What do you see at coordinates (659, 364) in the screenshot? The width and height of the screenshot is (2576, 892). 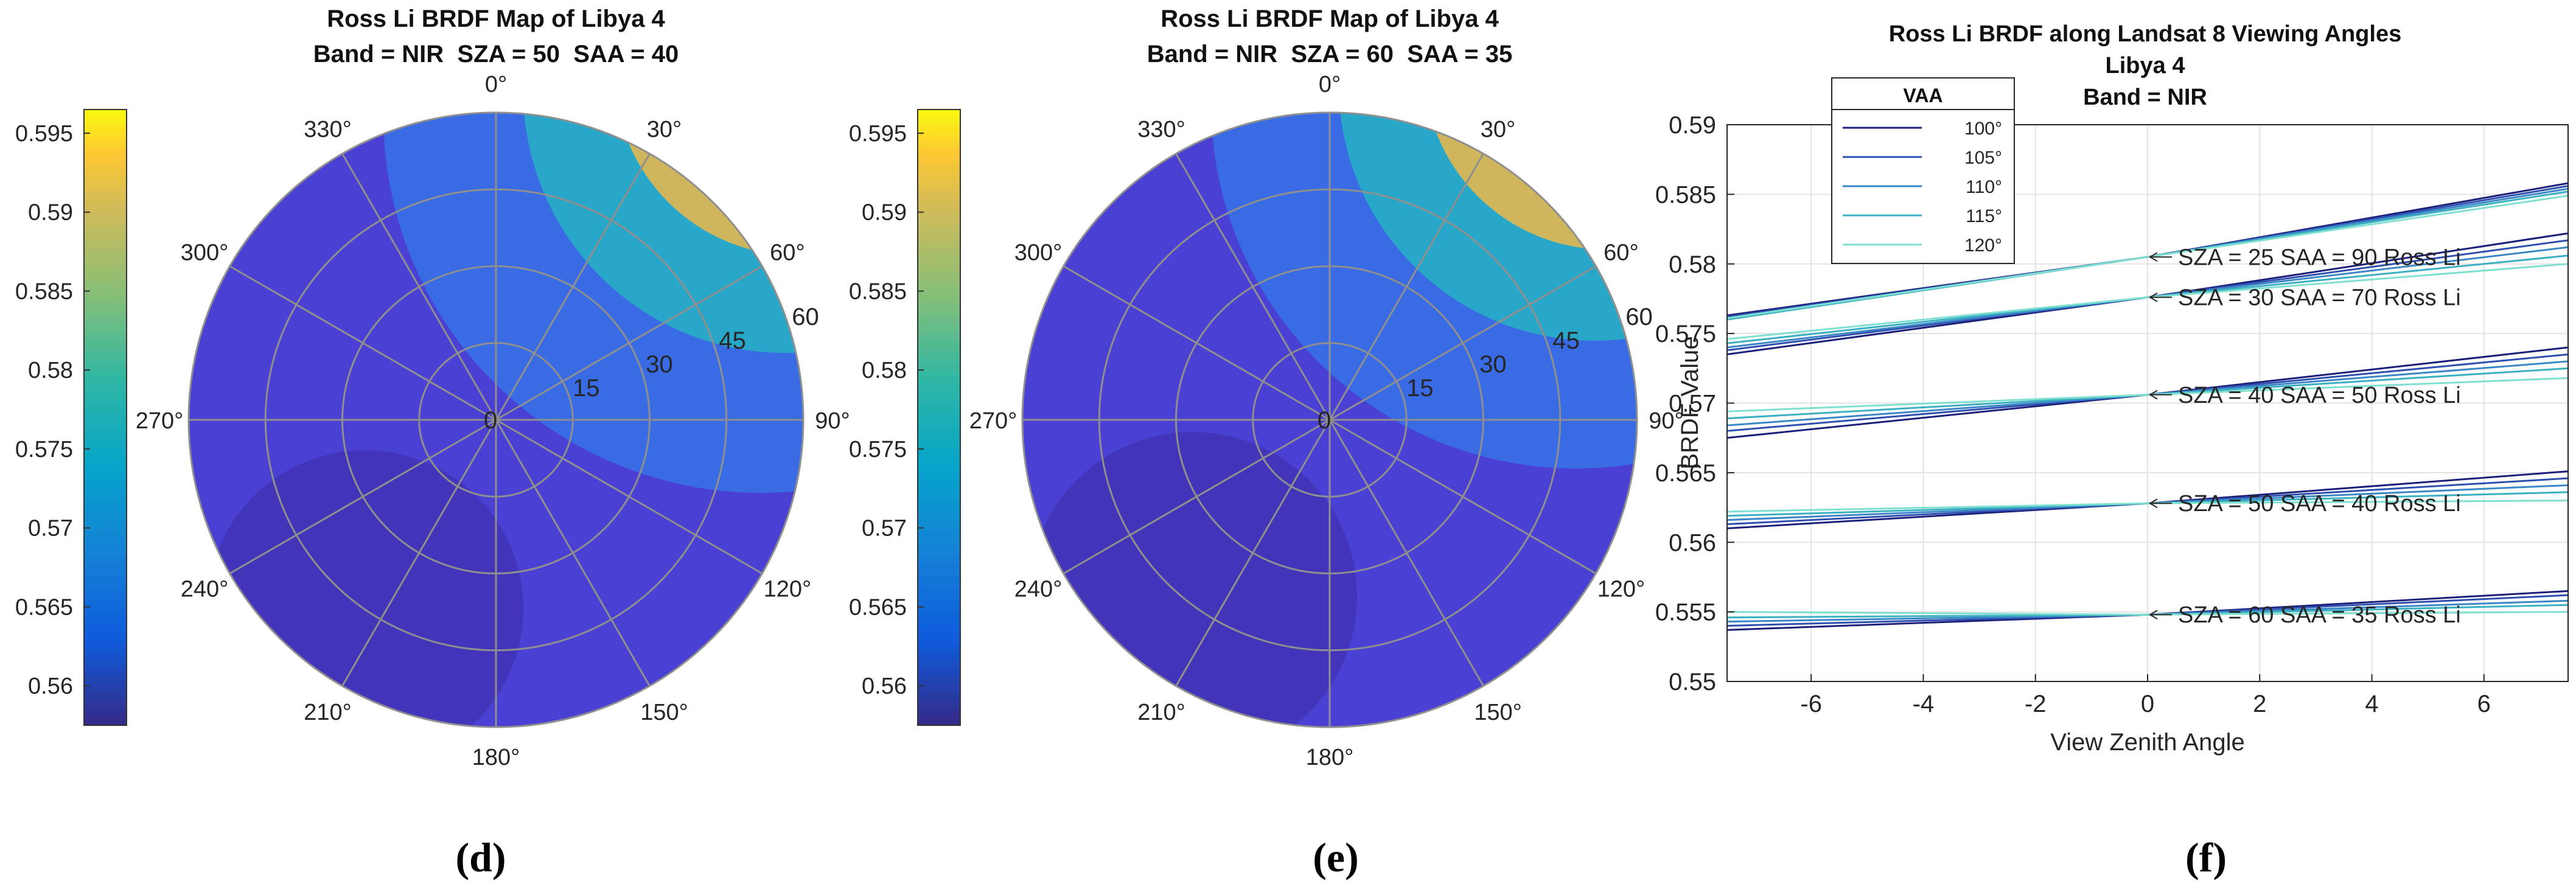 I see `radius-tick-label: 30` at bounding box center [659, 364].